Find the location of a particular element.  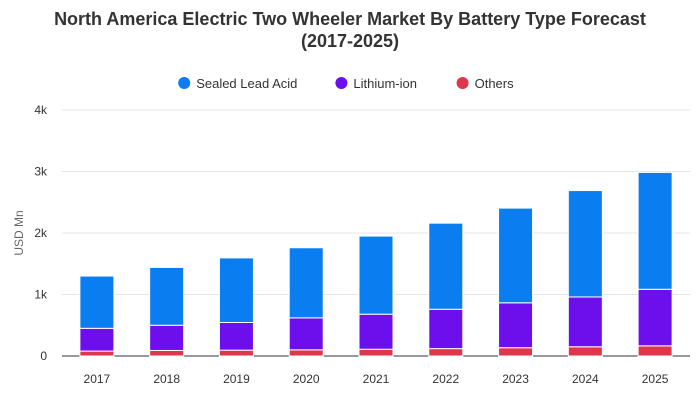

x-tick-label: 2022 is located at coordinates (445, 379).